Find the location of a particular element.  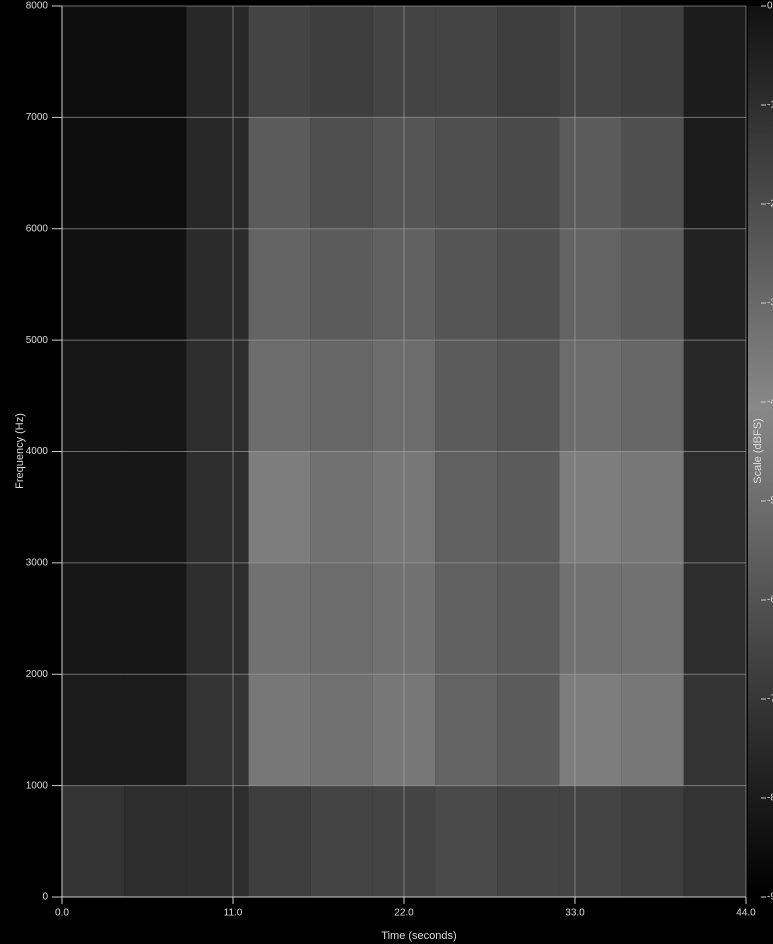

y-tick-label: 4000 is located at coordinates (37, 451).